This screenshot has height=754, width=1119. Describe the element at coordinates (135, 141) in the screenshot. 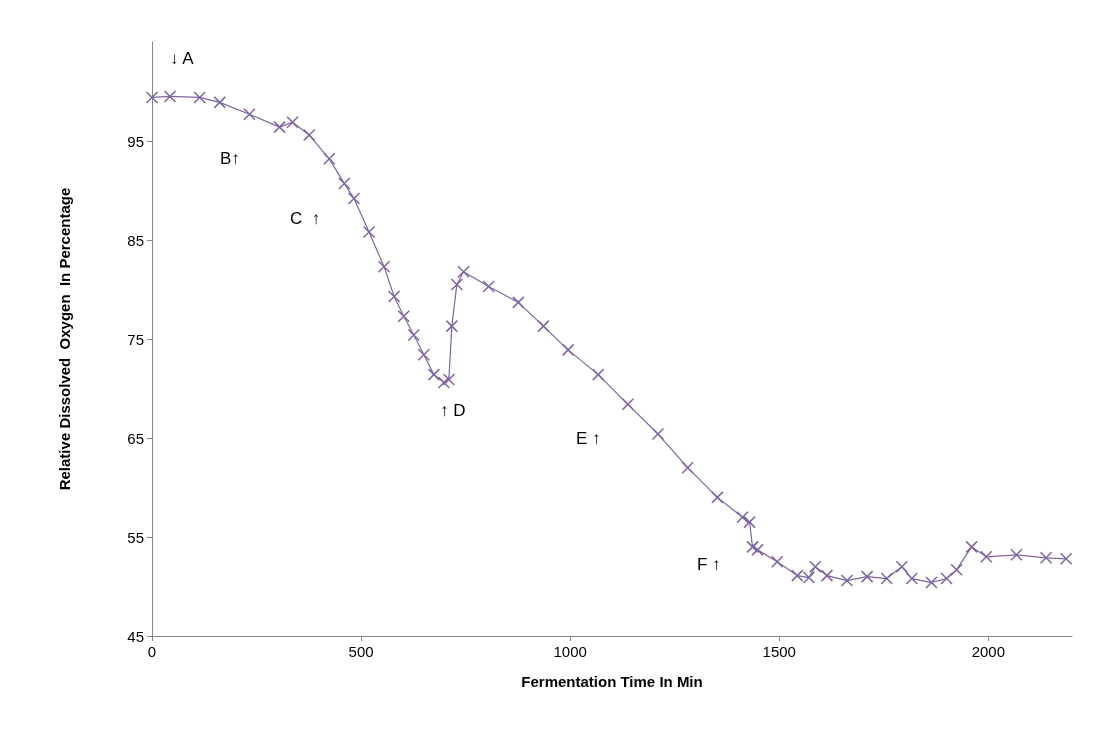

I see `y-tick-label: 95` at that location.